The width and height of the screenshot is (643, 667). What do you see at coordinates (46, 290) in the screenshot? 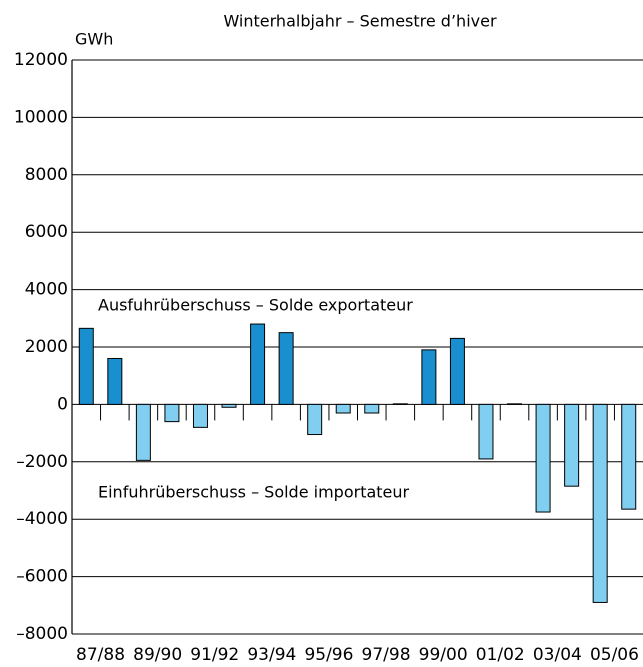
I see `y-tick-label: 4000` at bounding box center [46, 290].